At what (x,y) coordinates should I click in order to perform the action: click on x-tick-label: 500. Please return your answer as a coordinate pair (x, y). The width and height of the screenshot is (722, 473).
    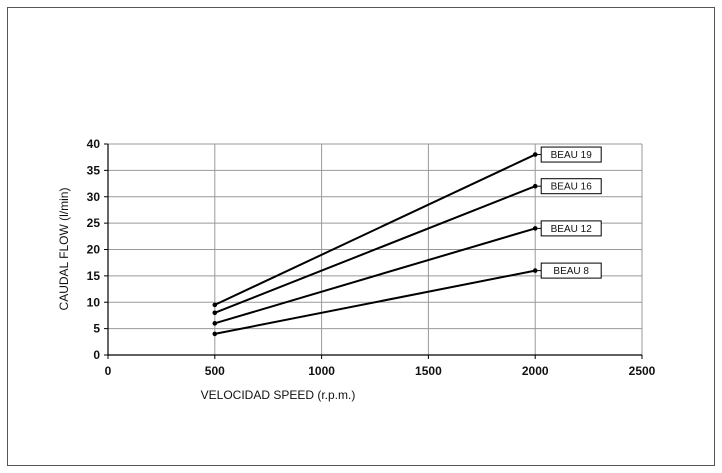
    Looking at the image, I should click on (215, 371).